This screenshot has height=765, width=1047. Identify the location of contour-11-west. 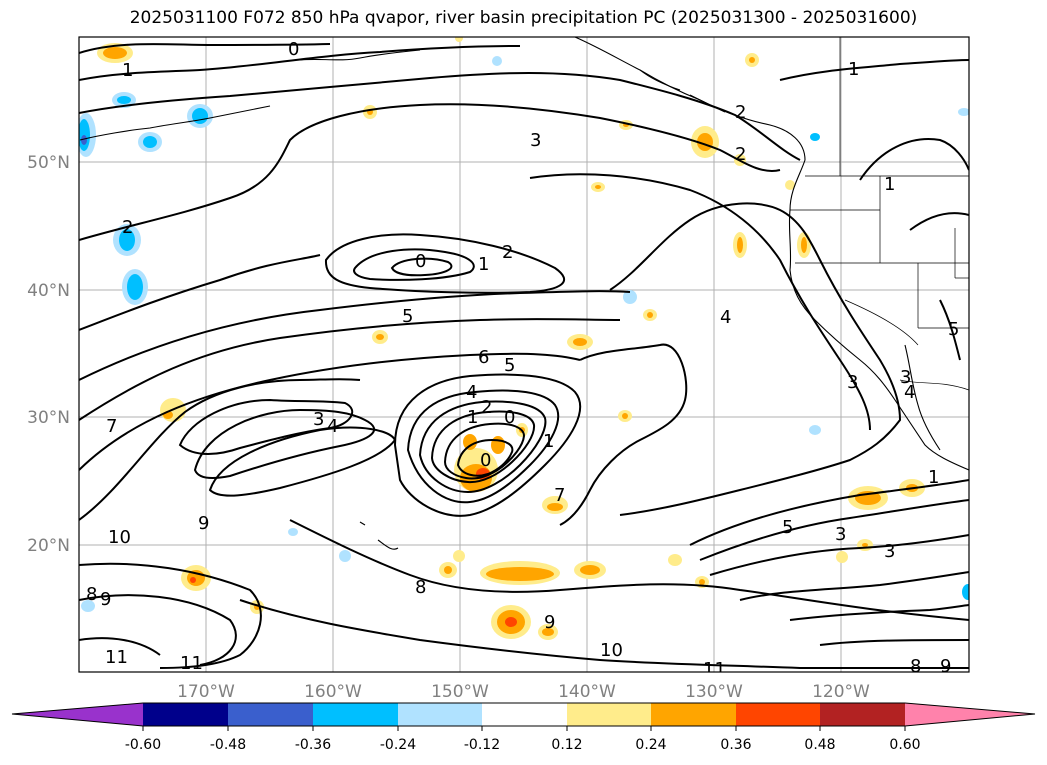
(120, 646).